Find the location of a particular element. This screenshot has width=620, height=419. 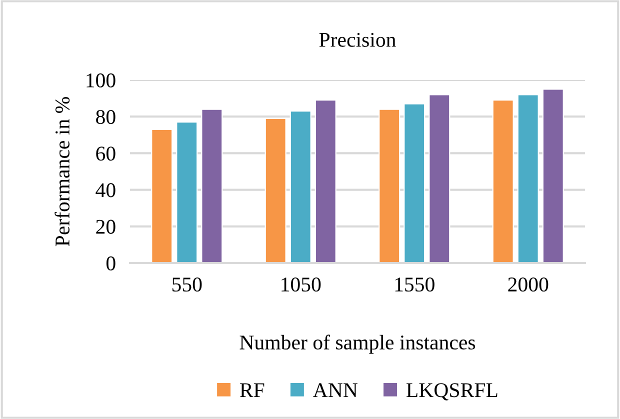

y-tick-label: 100 is located at coordinates (101, 80).